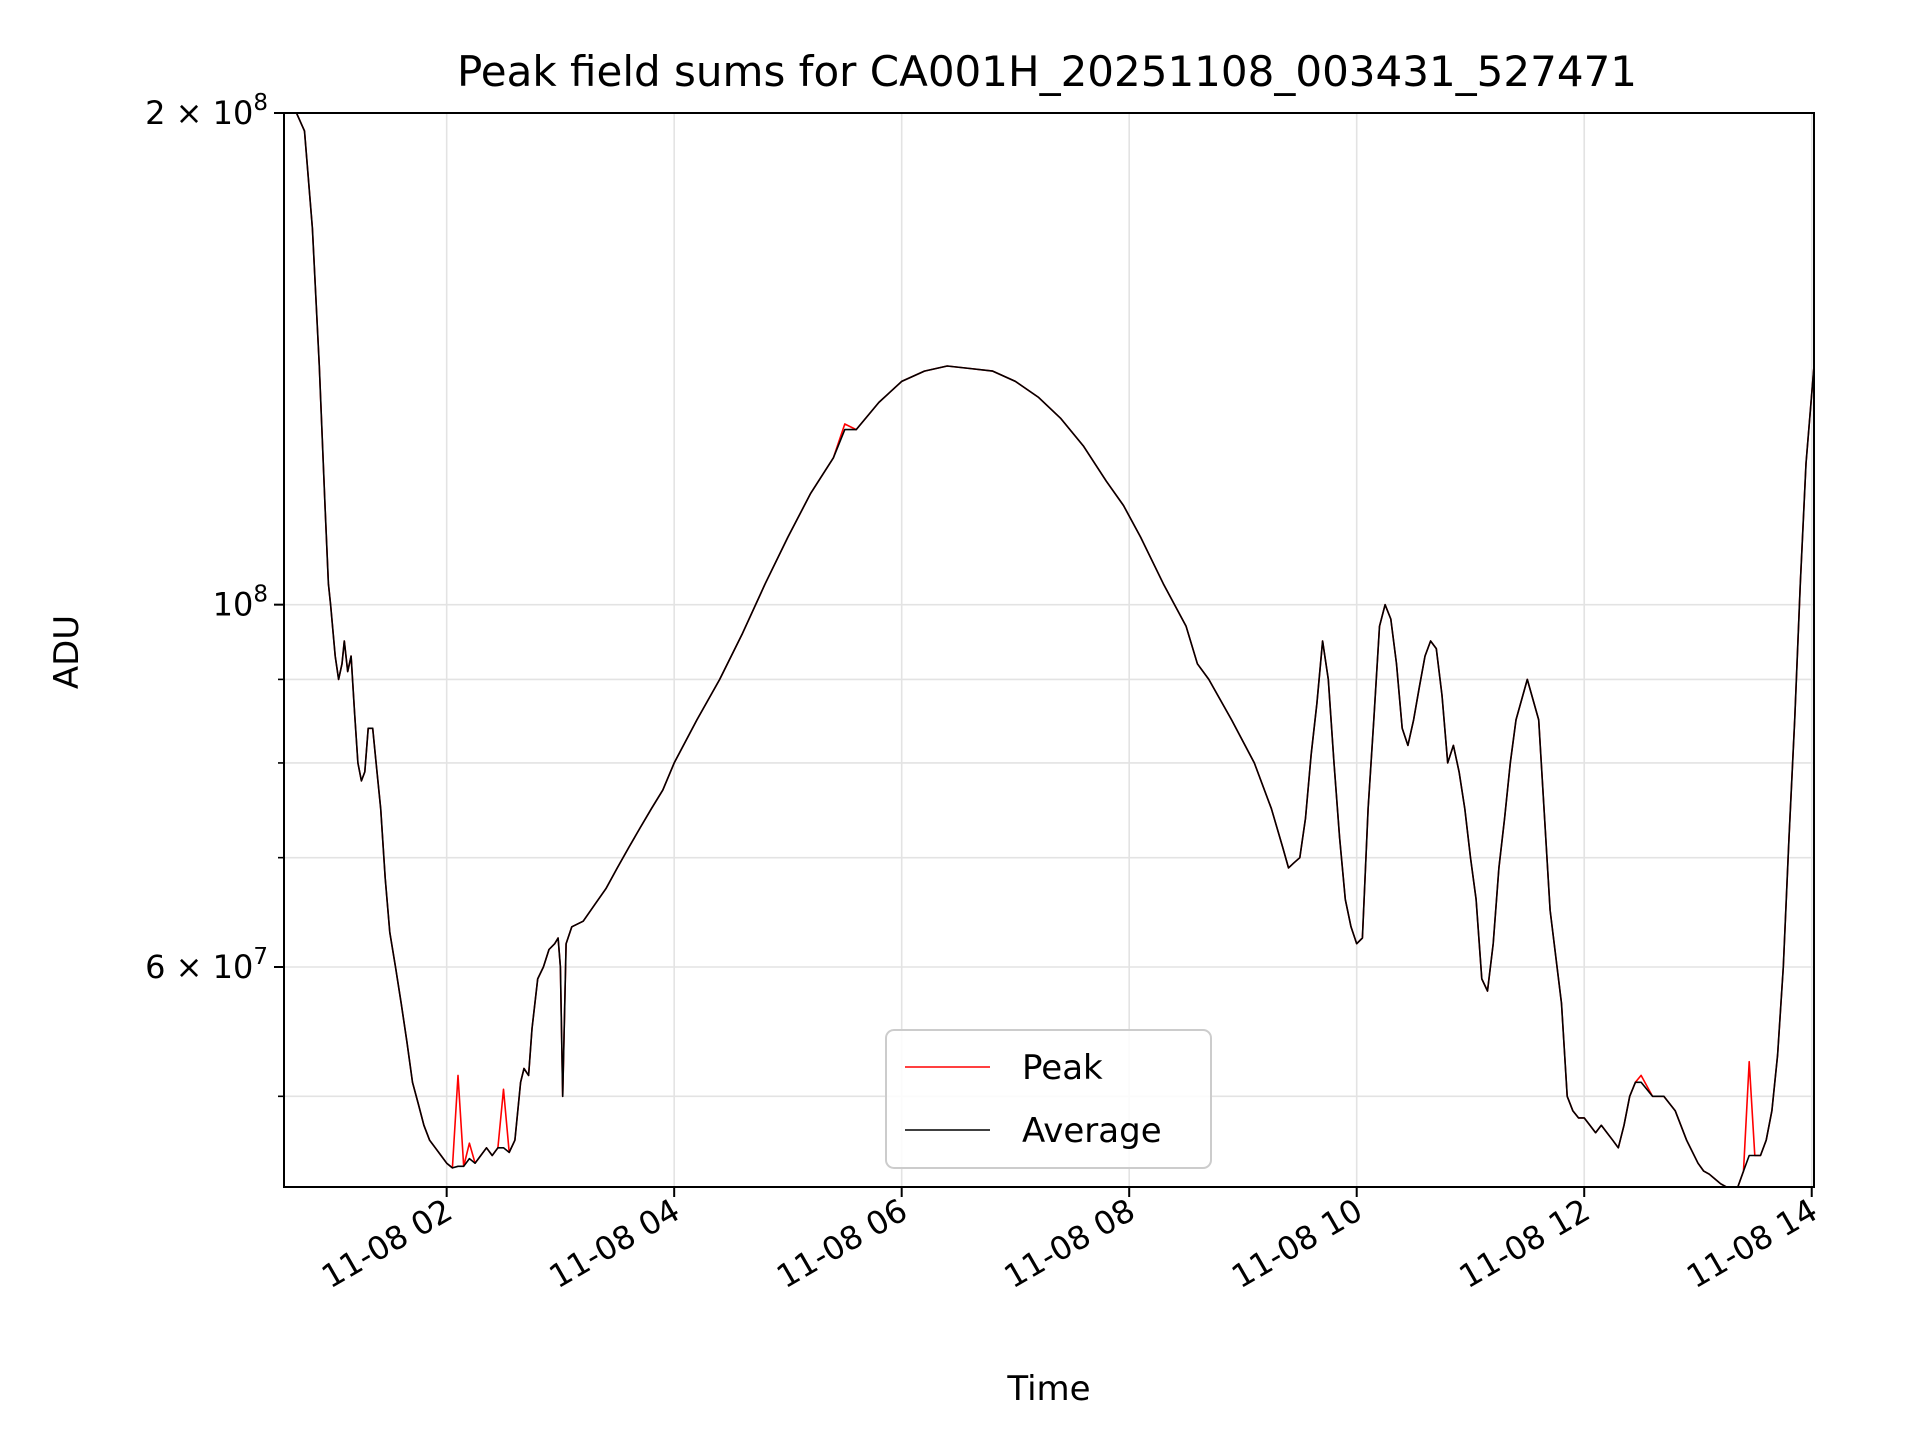 The height and width of the screenshot is (1440, 1920). What do you see at coordinates (233, 605) in the screenshot?
I see `y-tick-label-base: 10` at bounding box center [233, 605].